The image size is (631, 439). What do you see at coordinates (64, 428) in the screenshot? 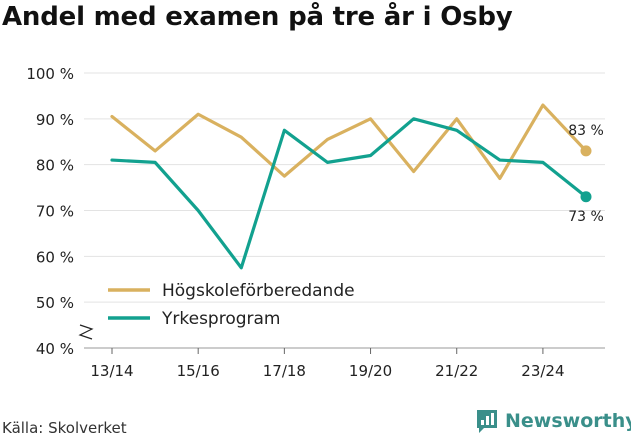
I see `source-label: Källa: Skolverket` at bounding box center [64, 428].